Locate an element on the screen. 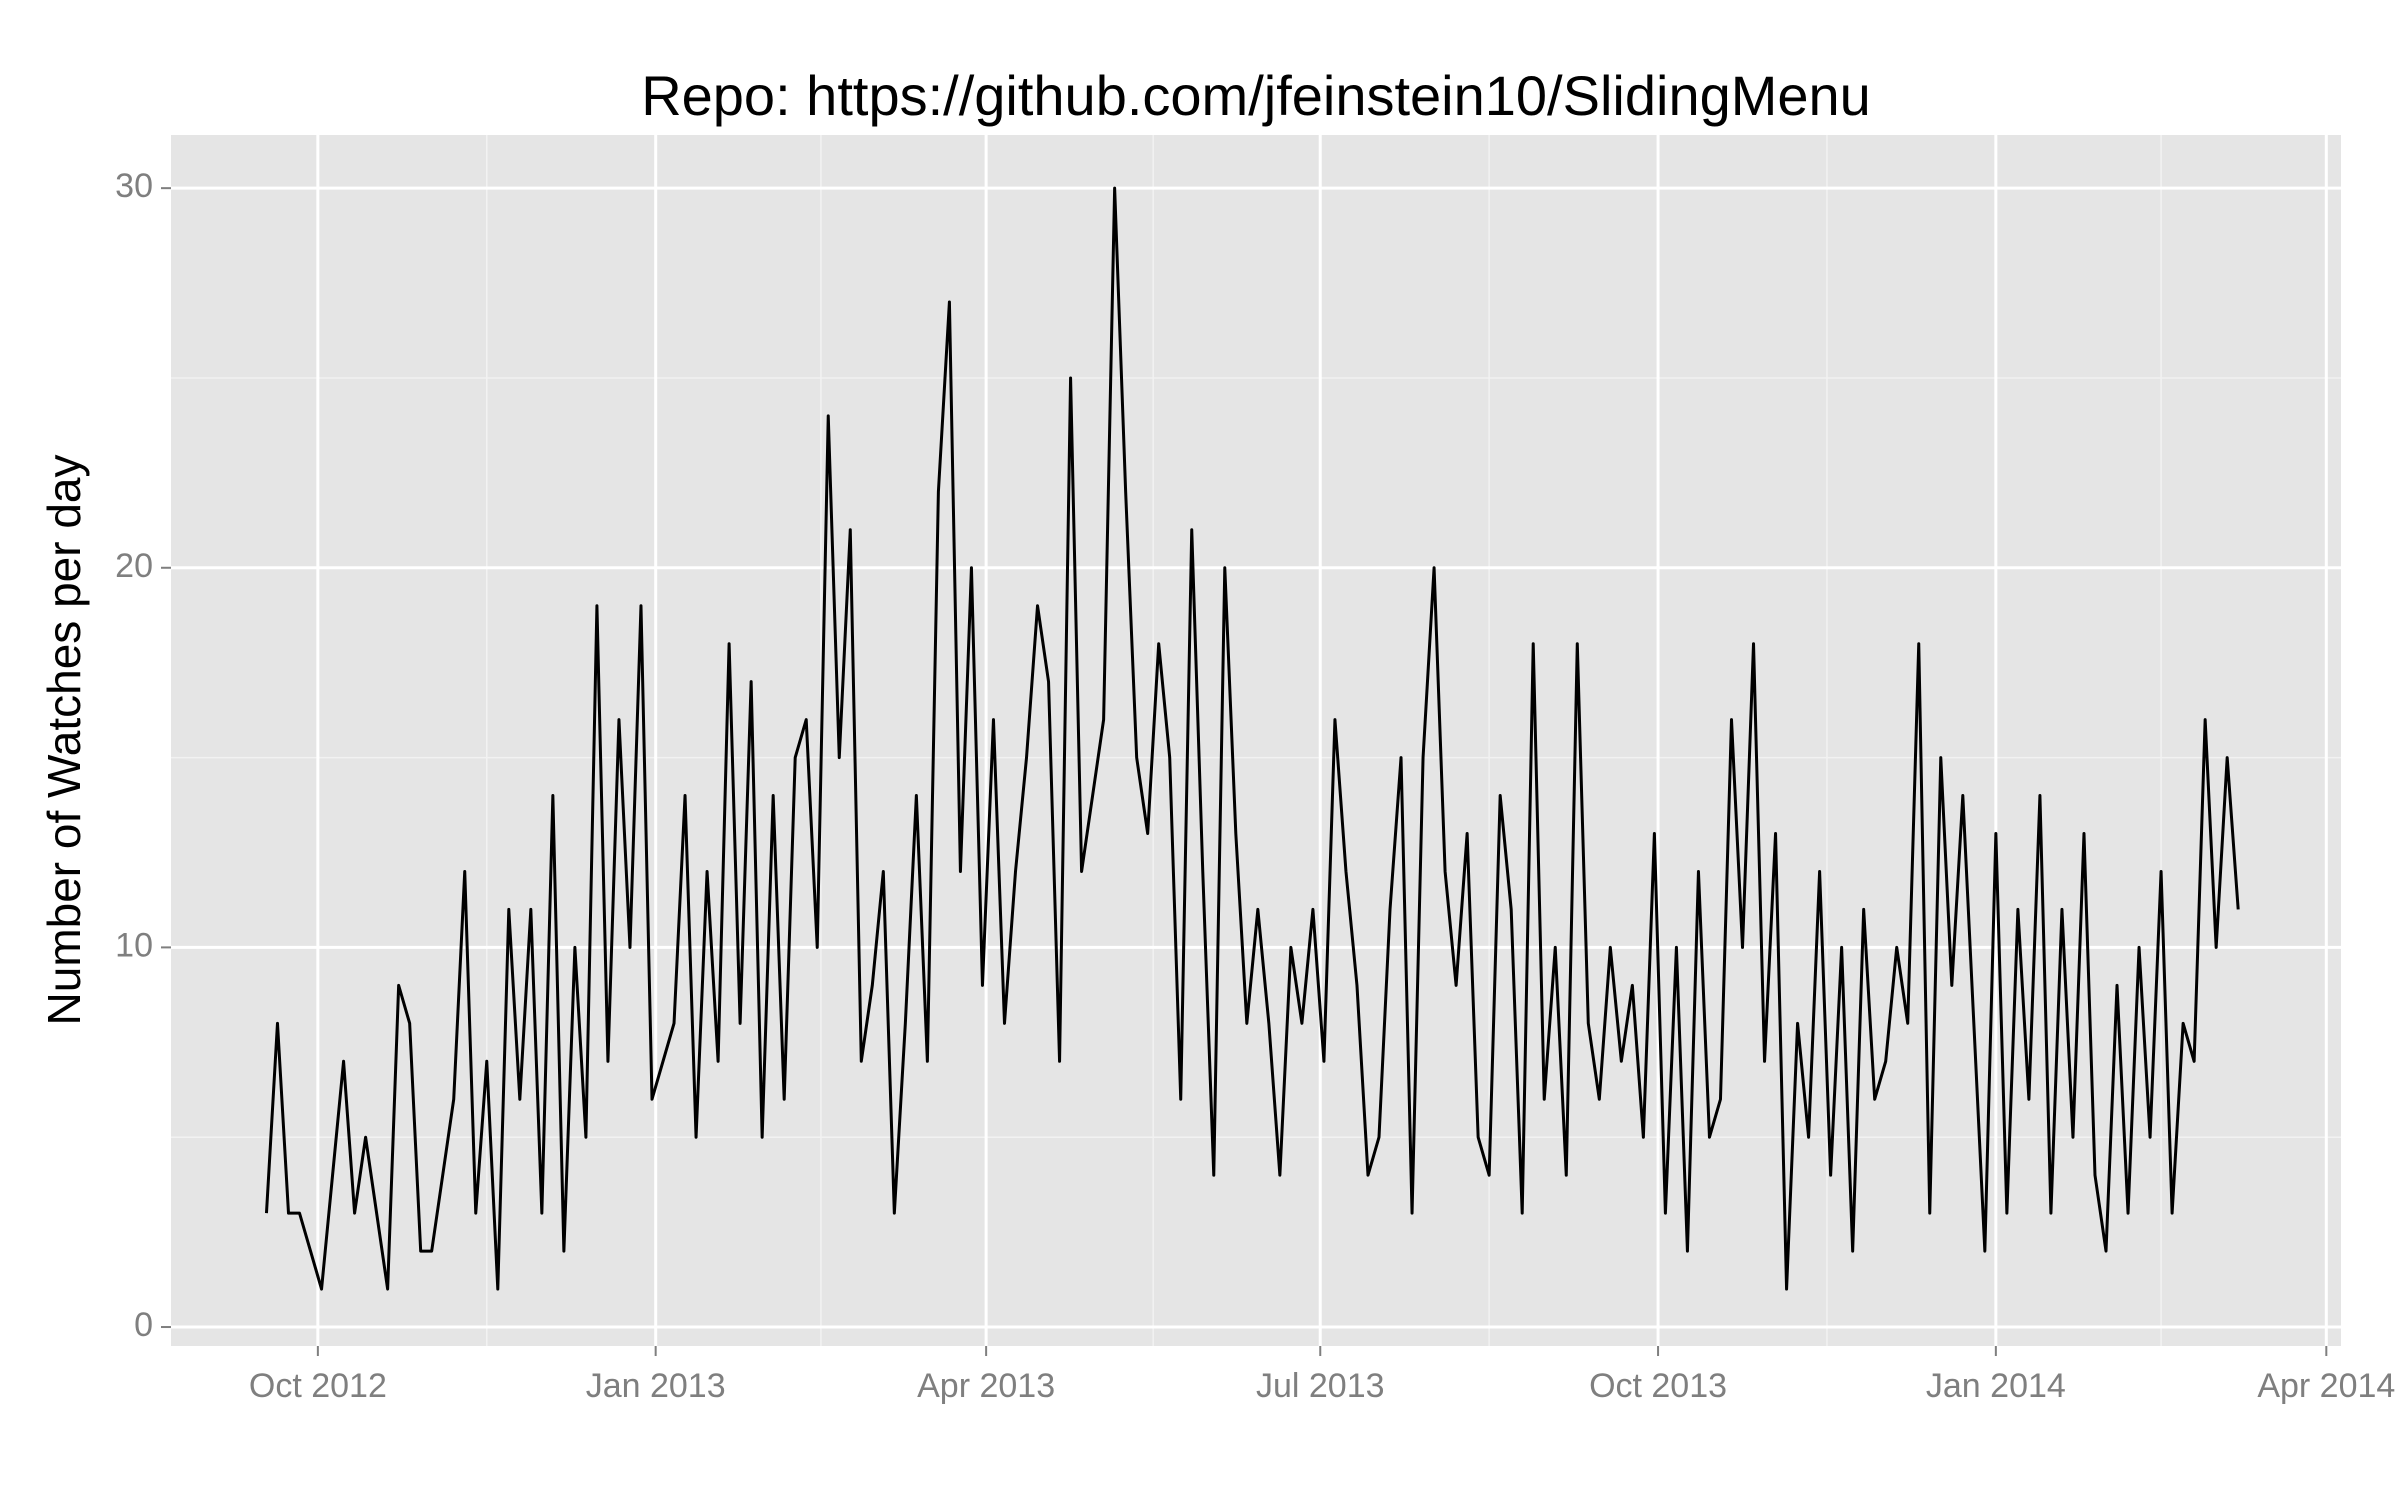 The height and width of the screenshot is (1500, 2400). x-tick-label: Apr 2014 is located at coordinates (2326, 1386).